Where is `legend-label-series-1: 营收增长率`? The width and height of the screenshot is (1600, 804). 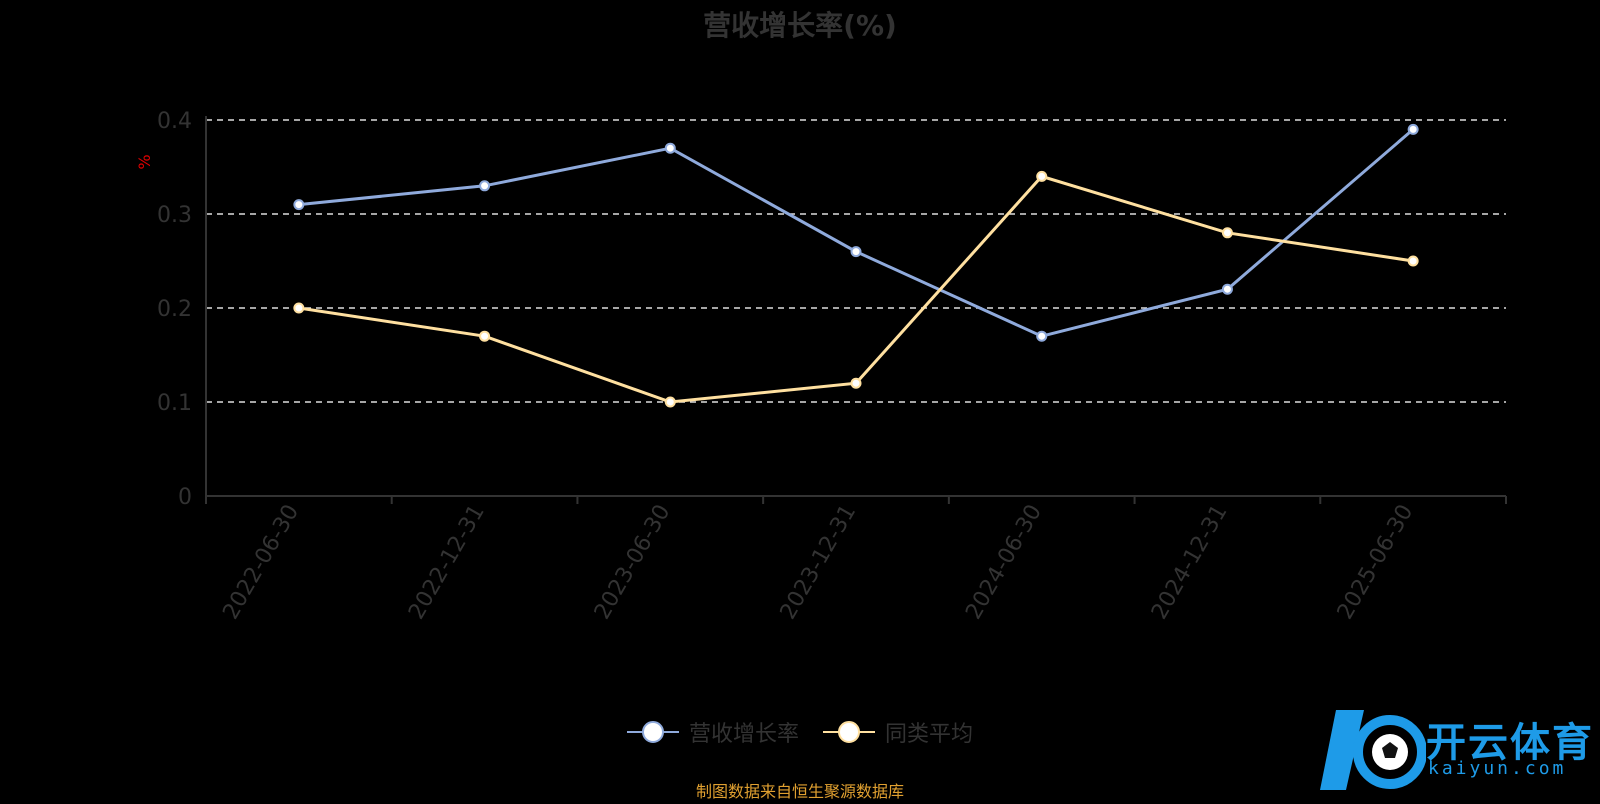 legend-label-series-1: 营收增长率 is located at coordinates (743, 734).